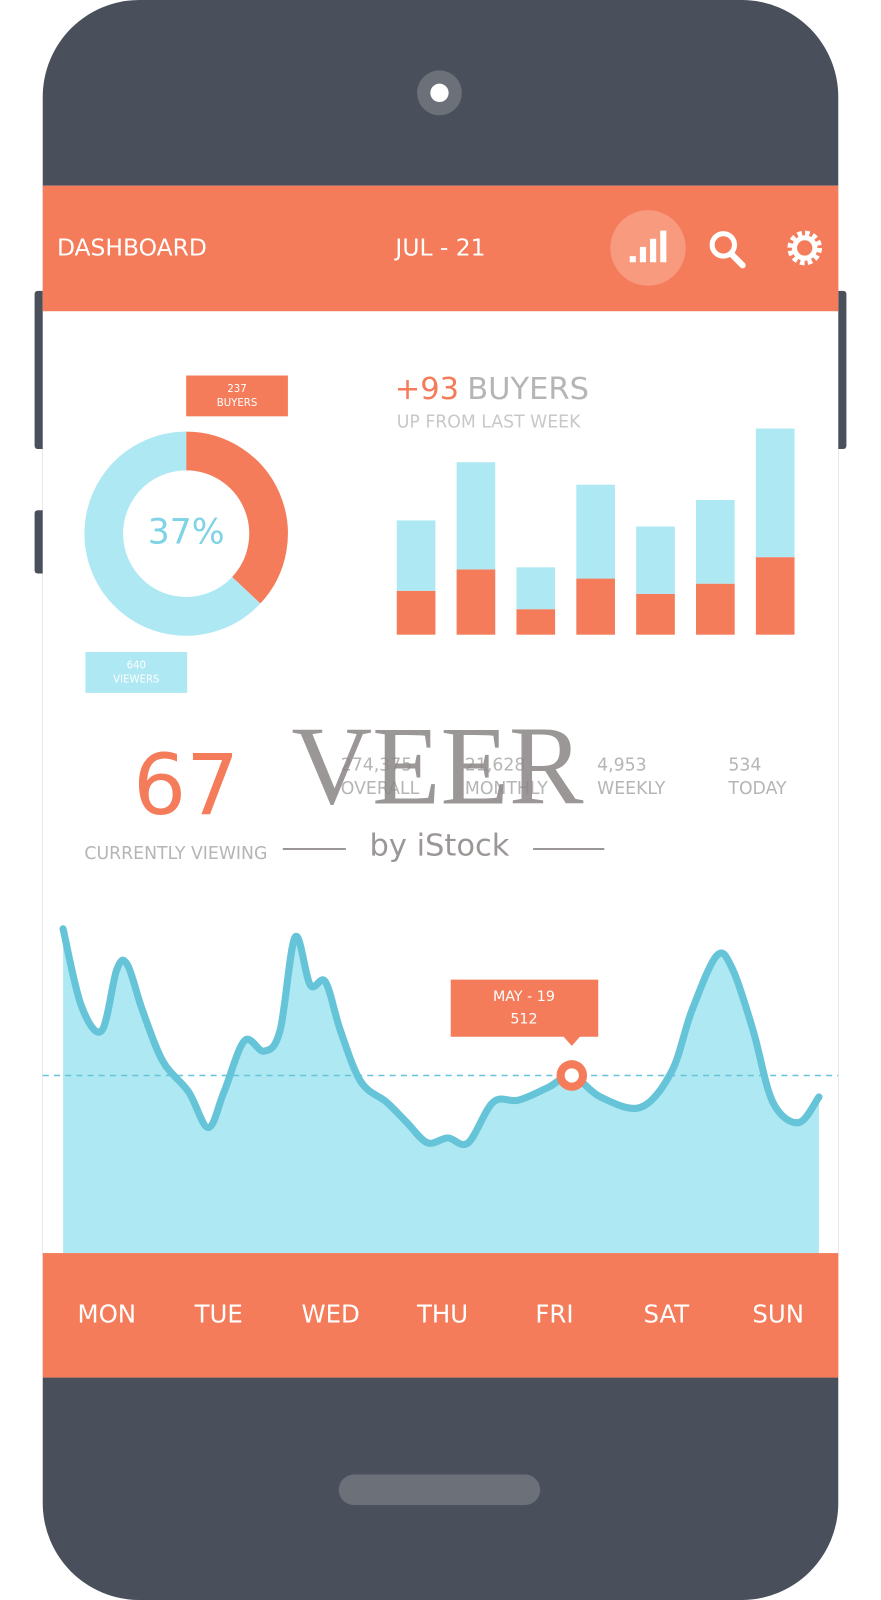 This screenshot has height=1600, width=881. I want to click on stat-value: 4,953, so click(621, 765).